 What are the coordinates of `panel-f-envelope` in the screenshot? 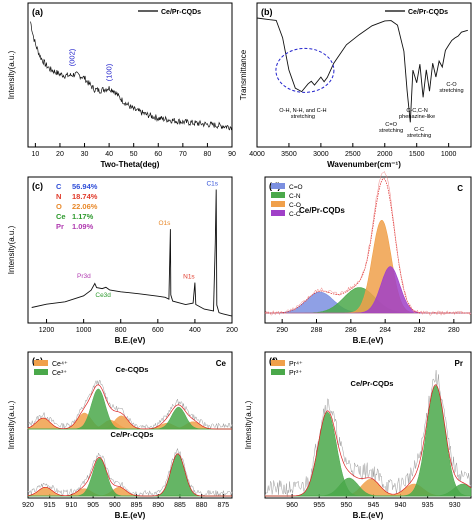 It's located at (368, 440).